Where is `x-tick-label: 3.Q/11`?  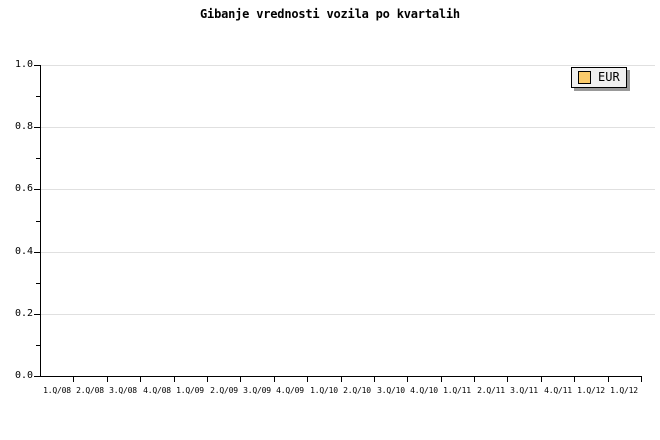 x-tick-label: 3.Q/11 is located at coordinates (524, 390).